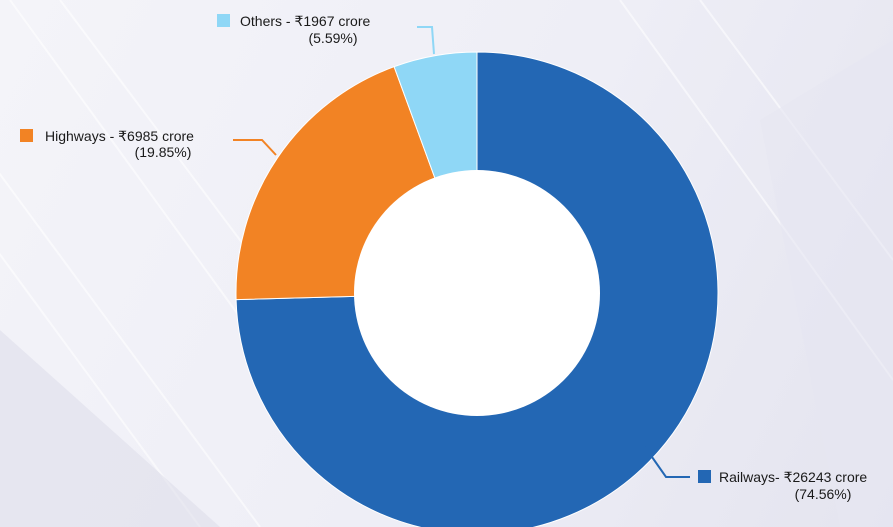 This screenshot has height=527, width=893. I want to click on swatch-others, so click(223, 20).